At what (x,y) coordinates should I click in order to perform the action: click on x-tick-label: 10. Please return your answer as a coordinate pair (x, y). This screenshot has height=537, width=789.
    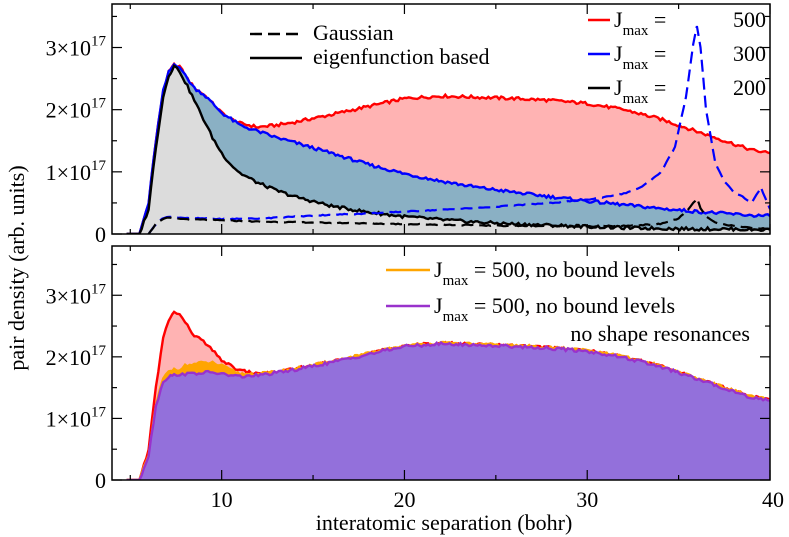
    Looking at the image, I should click on (222, 499).